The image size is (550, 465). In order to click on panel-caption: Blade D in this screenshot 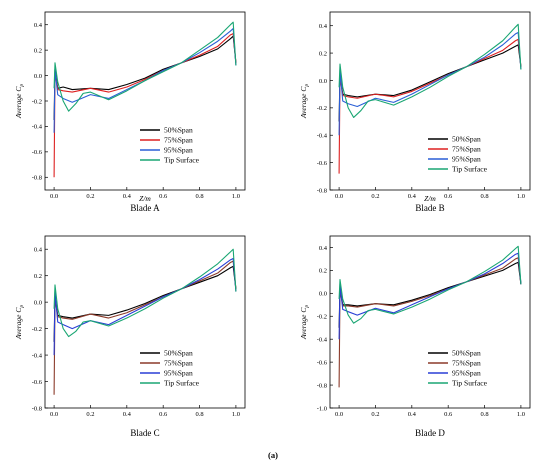, I will do `click(430, 433)`.